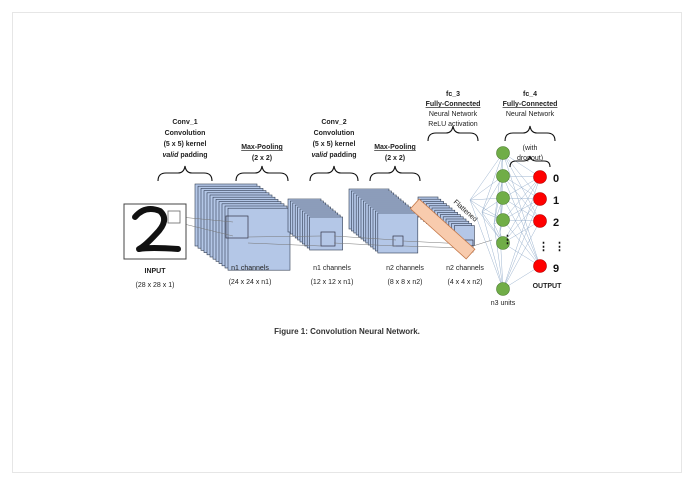 This screenshot has height=485, width=694. Describe the element at coordinates (333, 155) in the screenshot. I see `conv2-padding: valid padding` at that location.